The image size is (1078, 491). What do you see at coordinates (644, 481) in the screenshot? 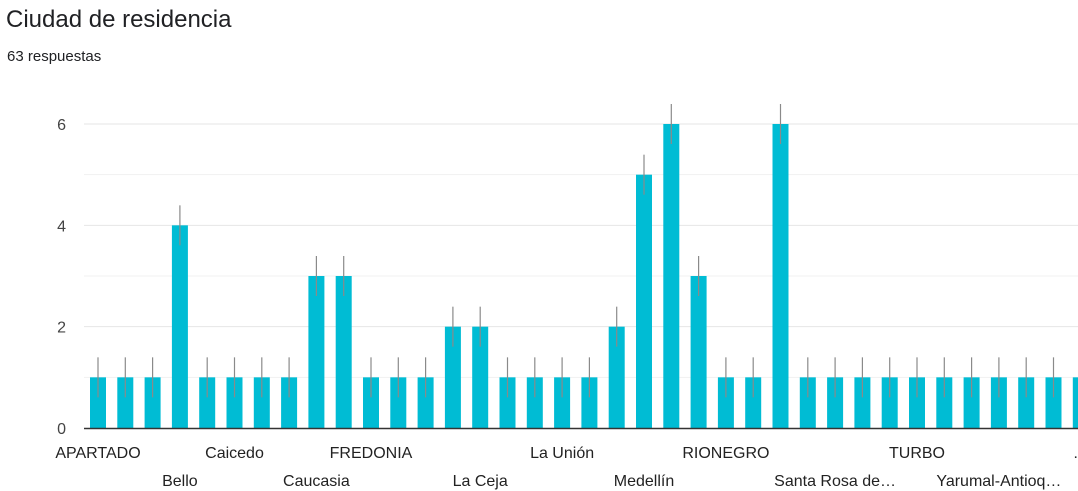
I see `x-category-label: Medellín` at bounding box center [644, 481].